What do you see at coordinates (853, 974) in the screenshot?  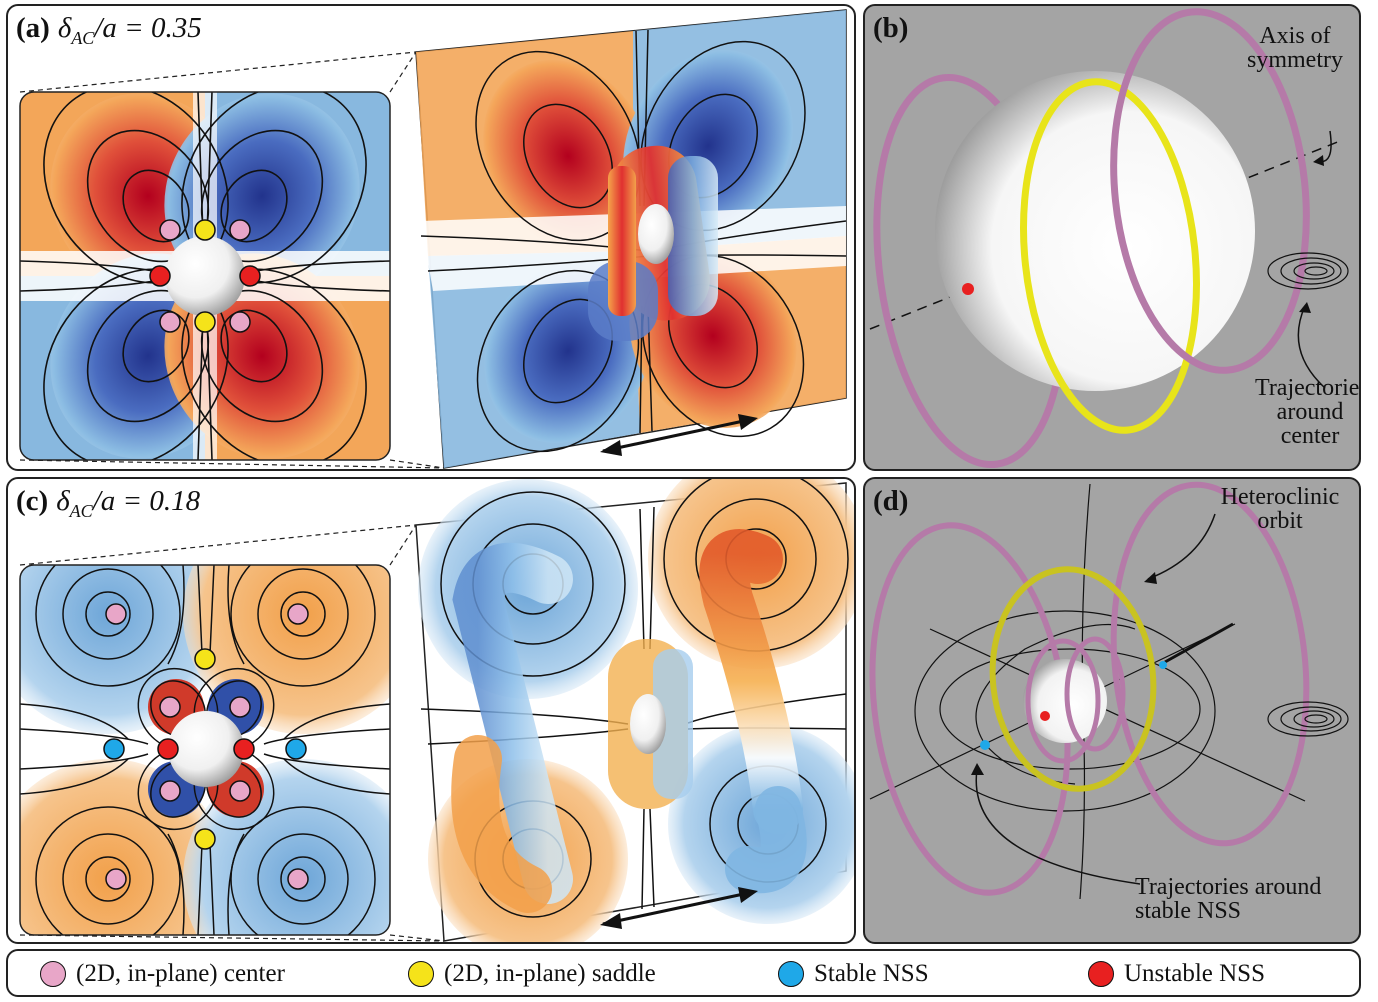 I see `legend-item-stable-nss: Stable NSS` at bounding box center [853, 974].